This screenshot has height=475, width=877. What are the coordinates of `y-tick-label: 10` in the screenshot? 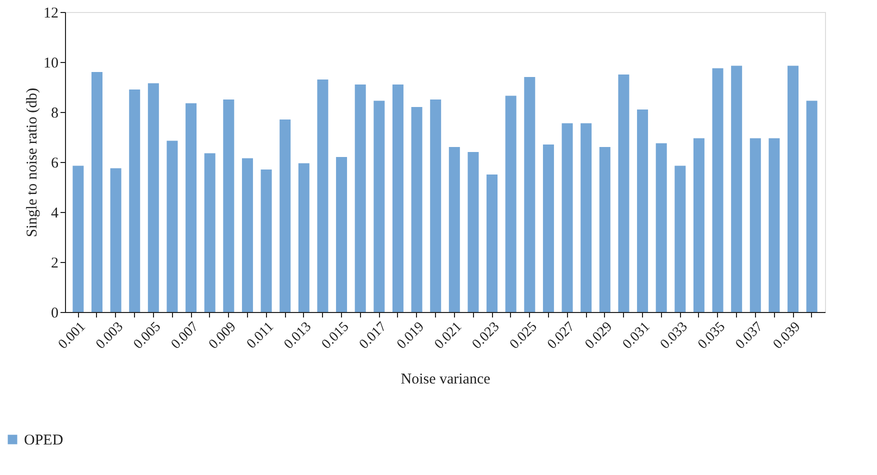 It's located at (51, 64).